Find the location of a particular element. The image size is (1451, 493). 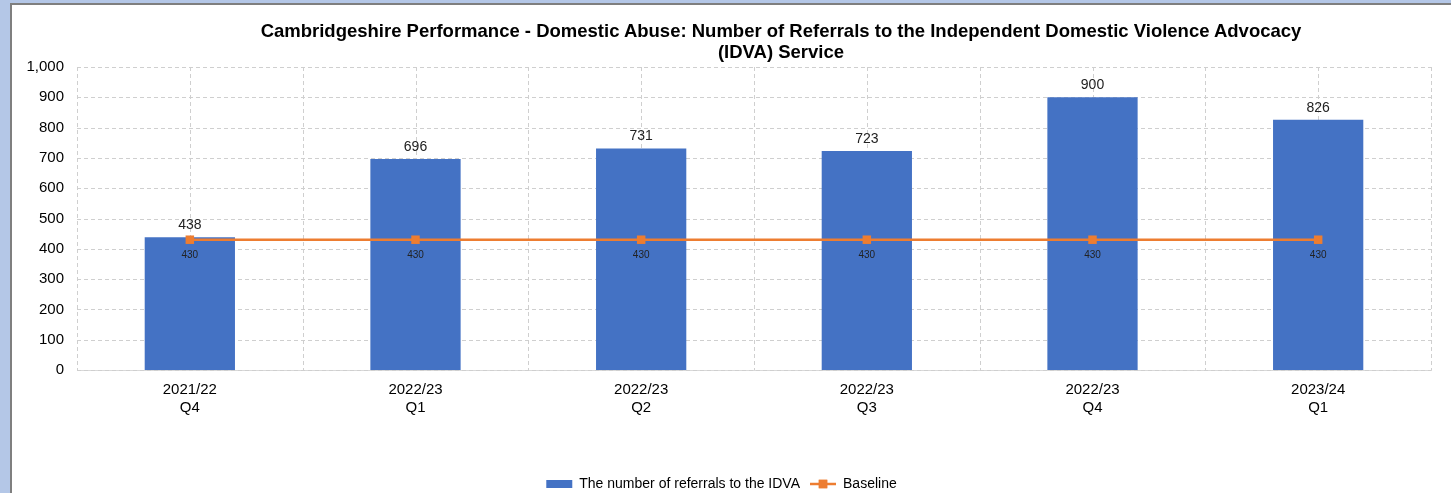

data-label: 723 is located at coordinates (867, 137).